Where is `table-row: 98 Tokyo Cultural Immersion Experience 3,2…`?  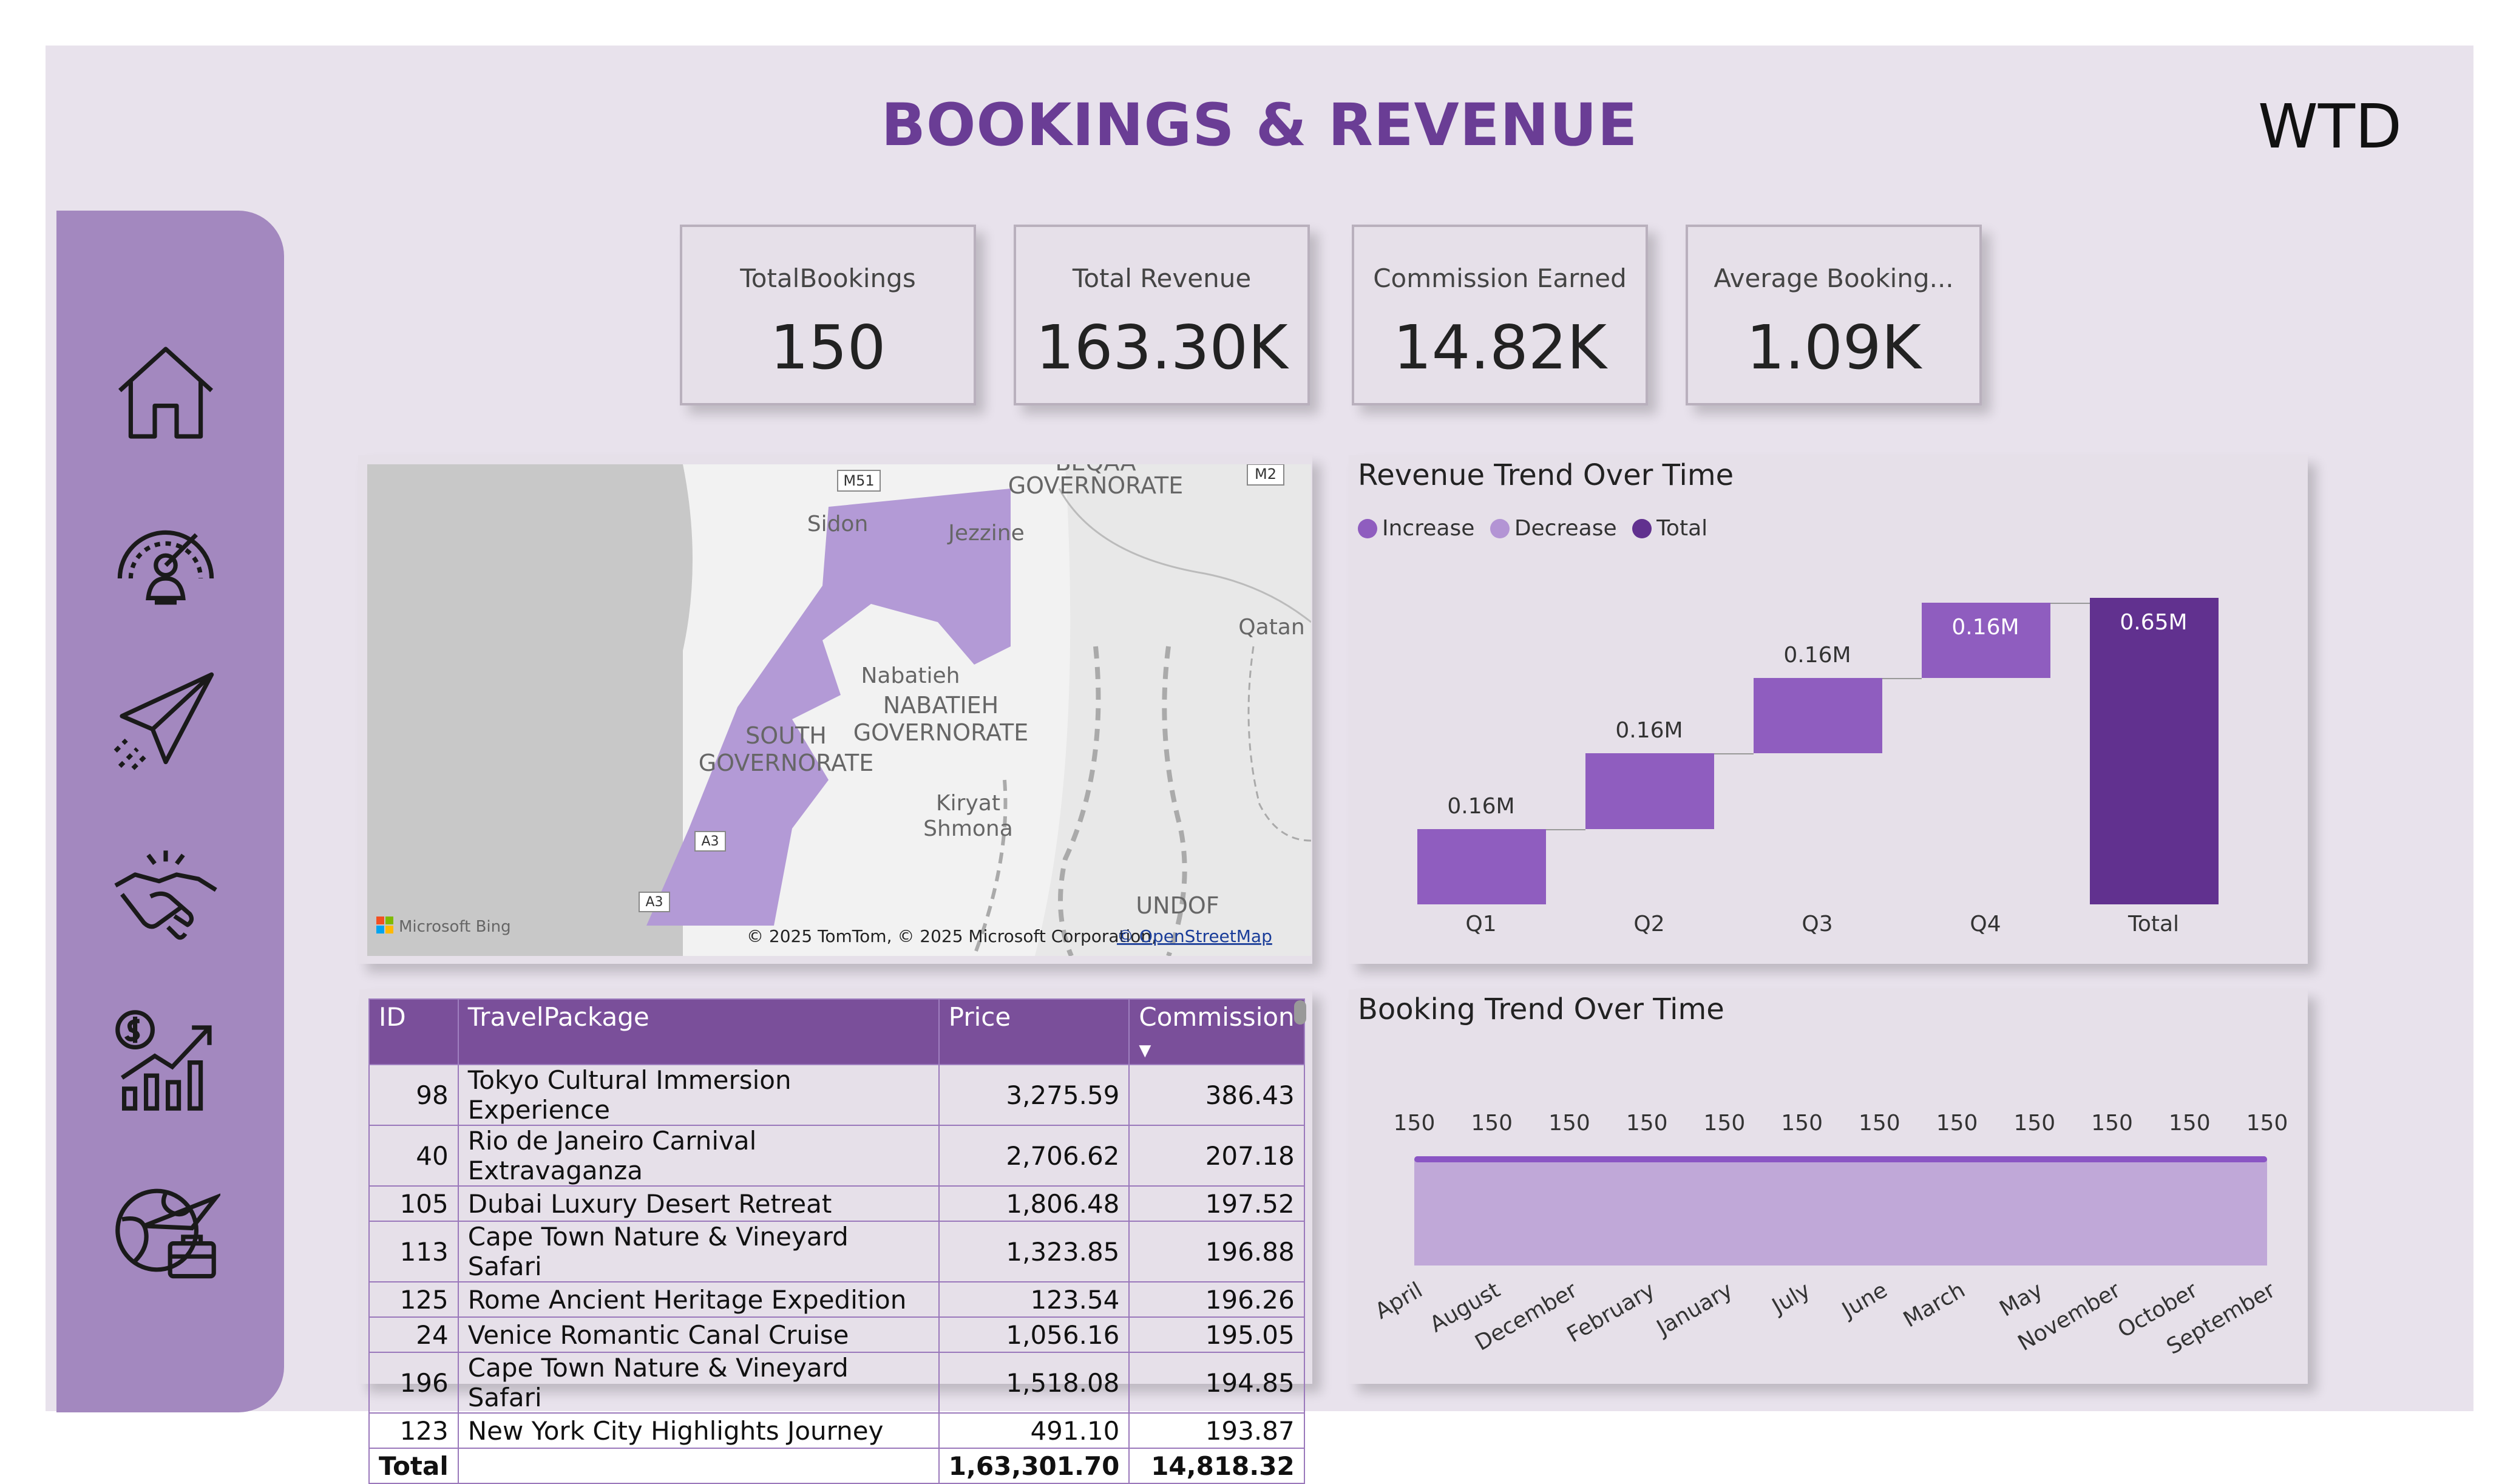 table-row: 98 Tokyo Cultural Immersion Experience 3,2… is located at coordinates (836, 1095).